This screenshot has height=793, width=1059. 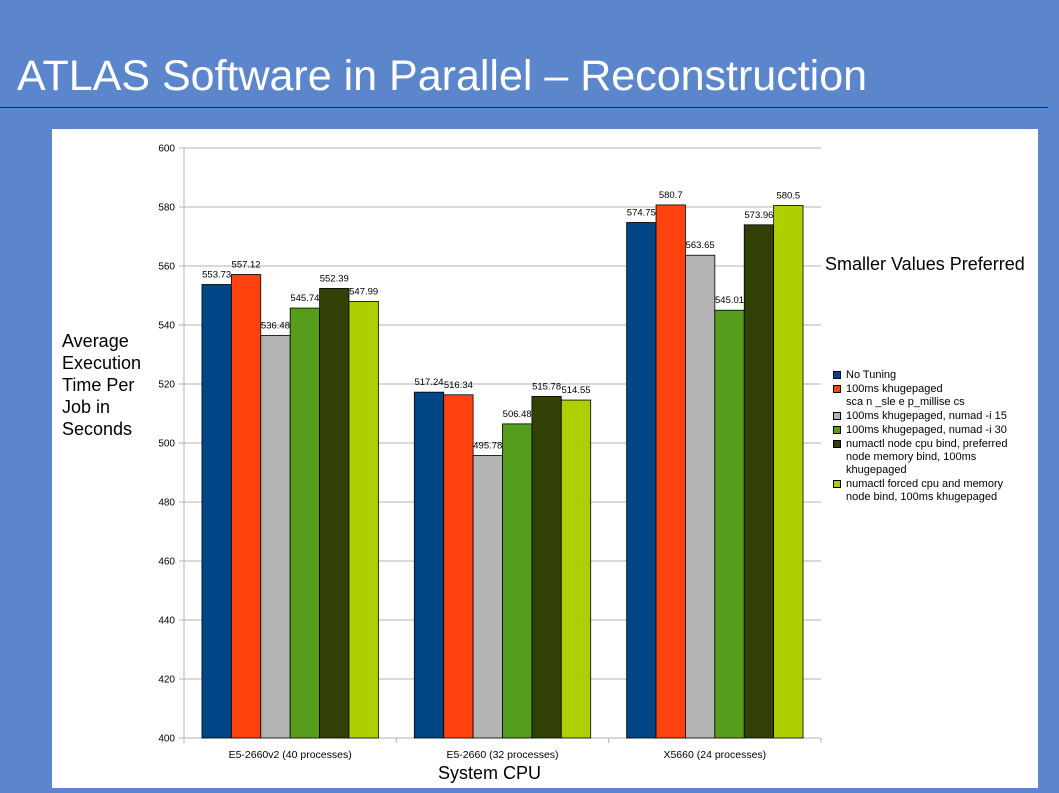 What do you see at coordinates (925, 264) in the screenshot?
I see `preference-note: Smaller Values Preferred` at bounding box center [925, 264].